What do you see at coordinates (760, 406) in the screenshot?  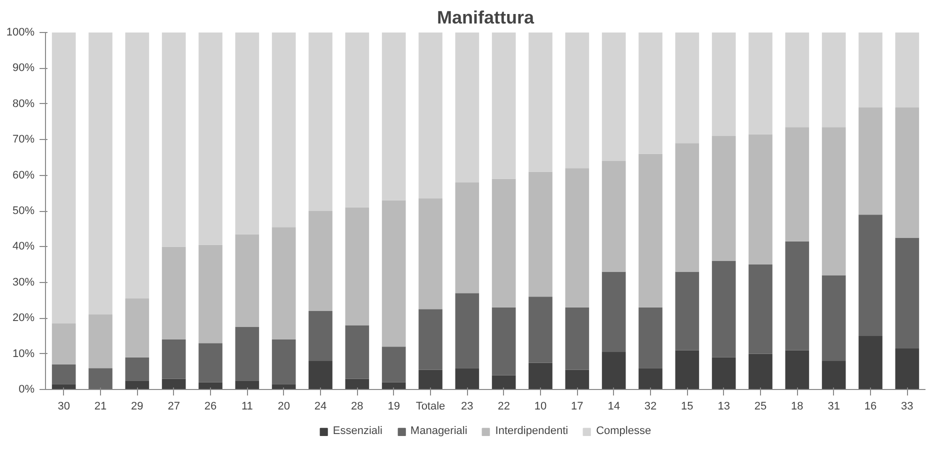 I see `x-tick-label: 25` at bounding box center [760, 406].